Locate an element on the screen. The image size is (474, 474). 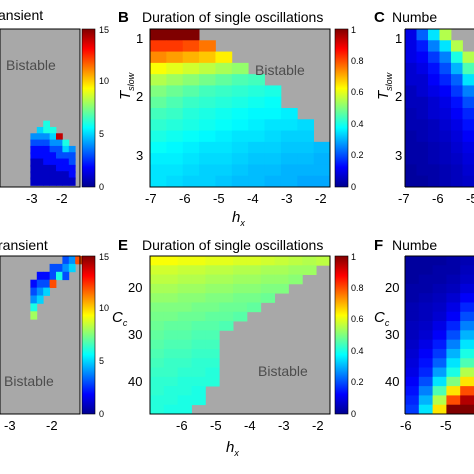
panel-f-ytick-1: 20 is located at coordinates (392, 287).